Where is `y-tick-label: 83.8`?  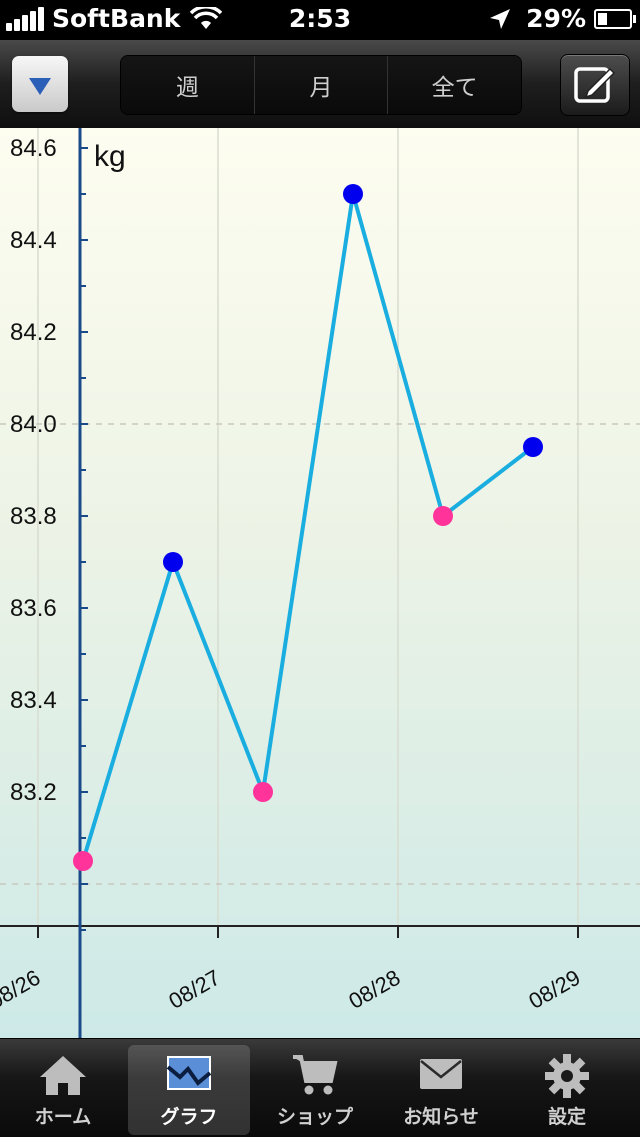 y-tick-label: 83.8 is located at coordinates (33, 516).